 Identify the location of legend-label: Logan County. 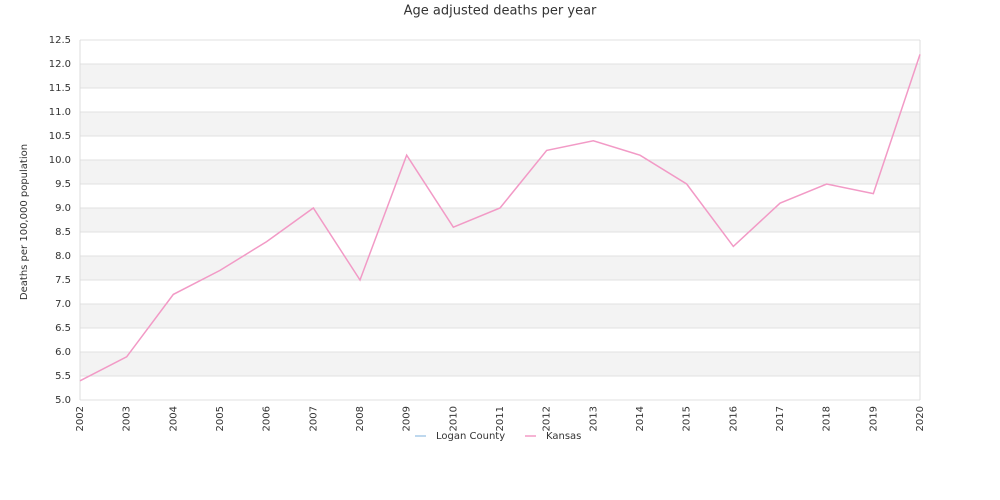
(470, 436).